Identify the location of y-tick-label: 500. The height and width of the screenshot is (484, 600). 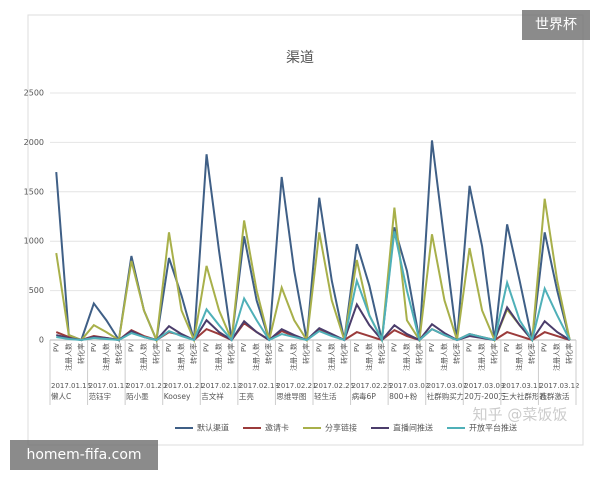
(36, 290).